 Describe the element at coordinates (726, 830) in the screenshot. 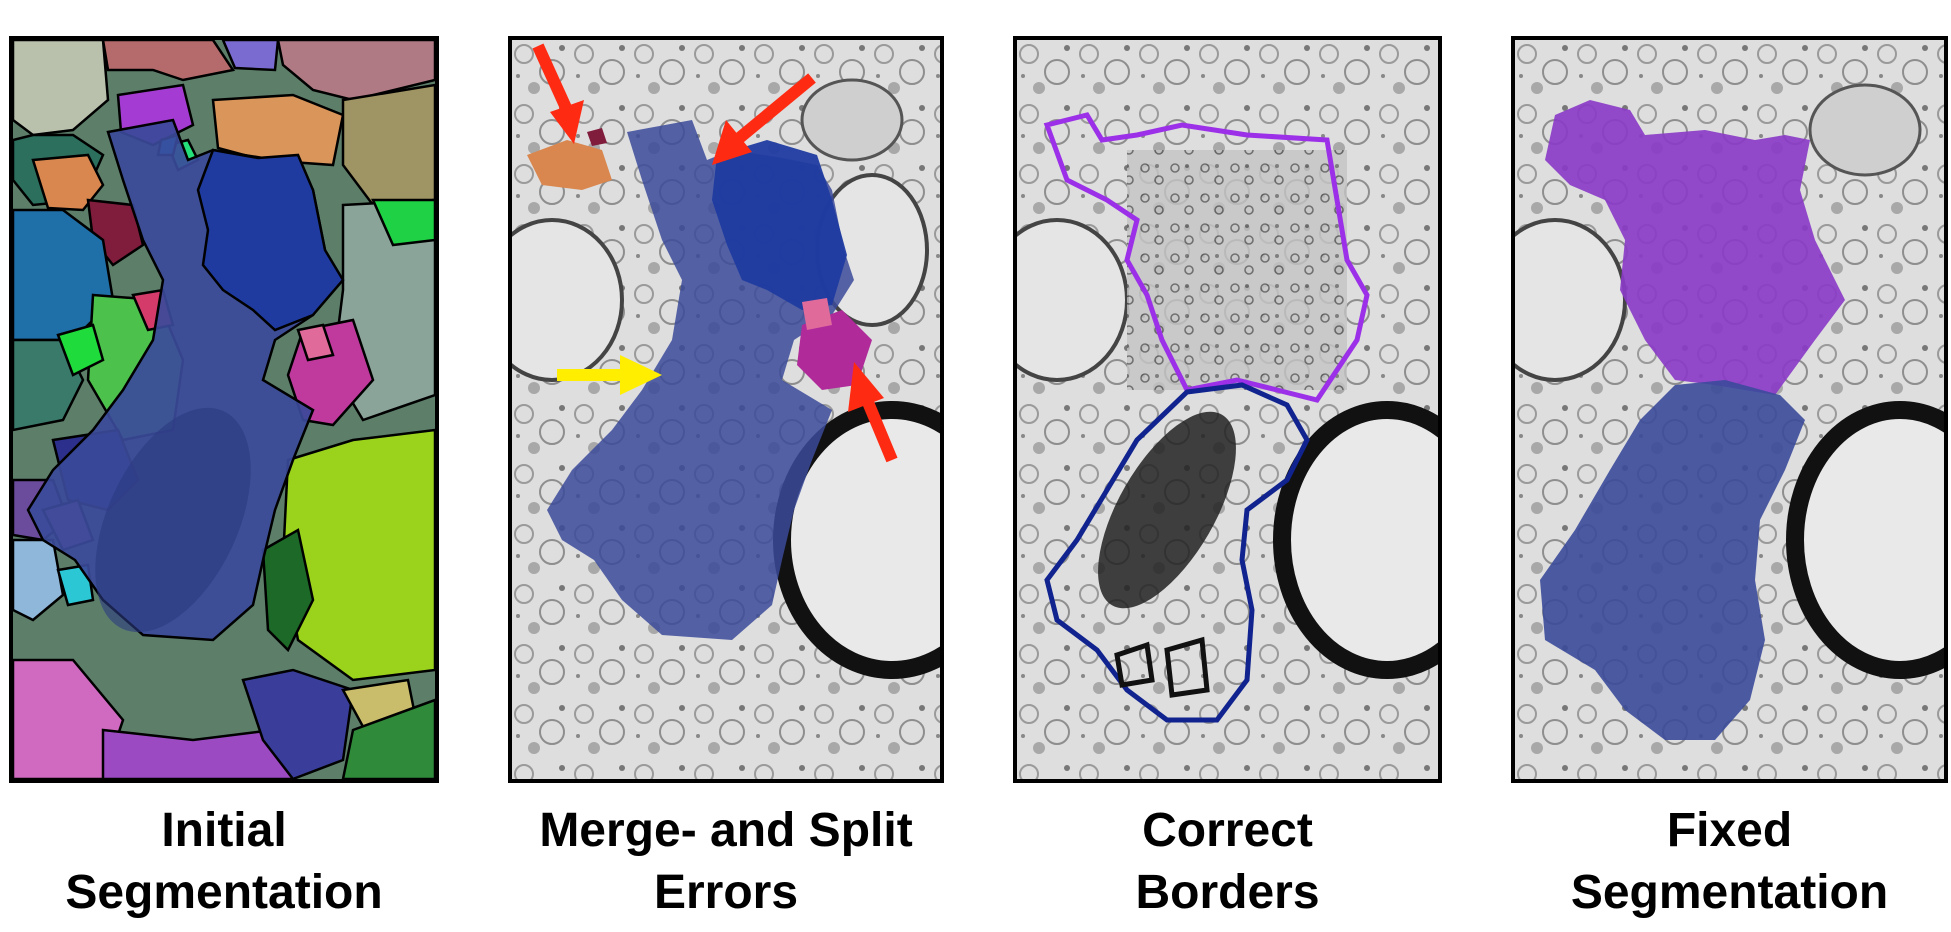

I see `caption-line: Merge- and Split` at that location.